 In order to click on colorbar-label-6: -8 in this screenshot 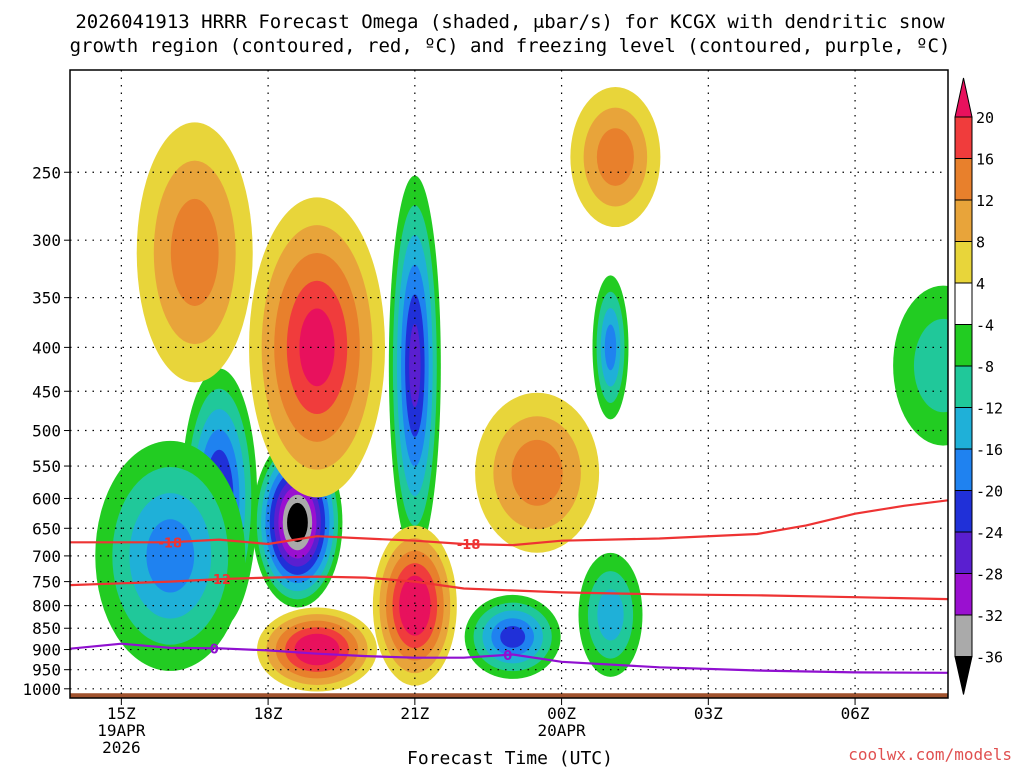, I will do `click(985, 367)`.